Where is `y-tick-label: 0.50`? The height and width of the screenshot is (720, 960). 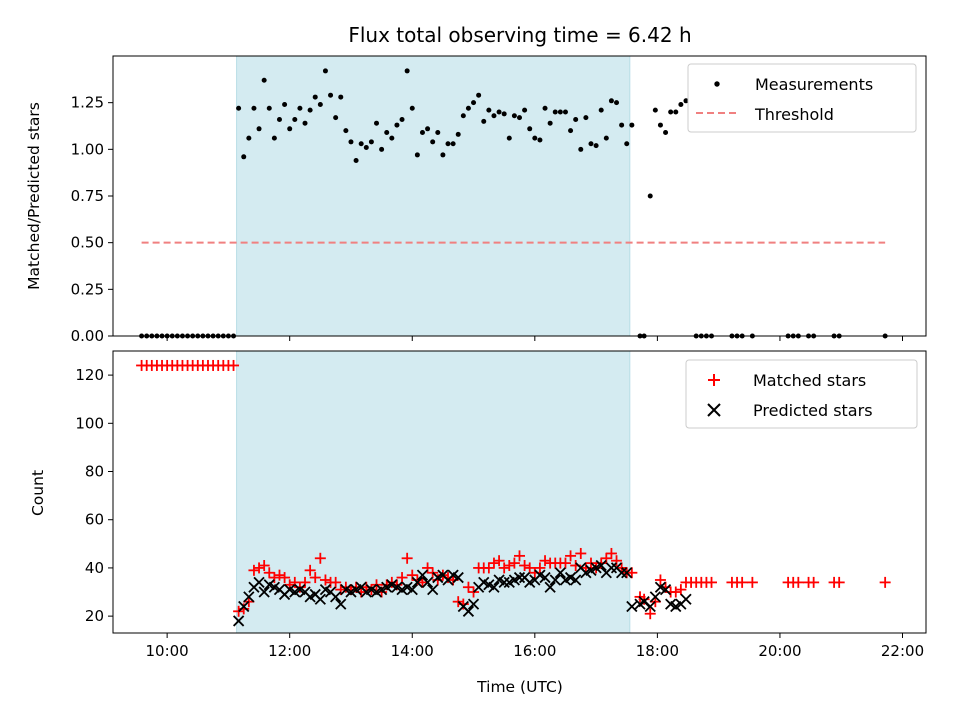
y-tick-label: 0.50 is located at coordinates (87, 243).